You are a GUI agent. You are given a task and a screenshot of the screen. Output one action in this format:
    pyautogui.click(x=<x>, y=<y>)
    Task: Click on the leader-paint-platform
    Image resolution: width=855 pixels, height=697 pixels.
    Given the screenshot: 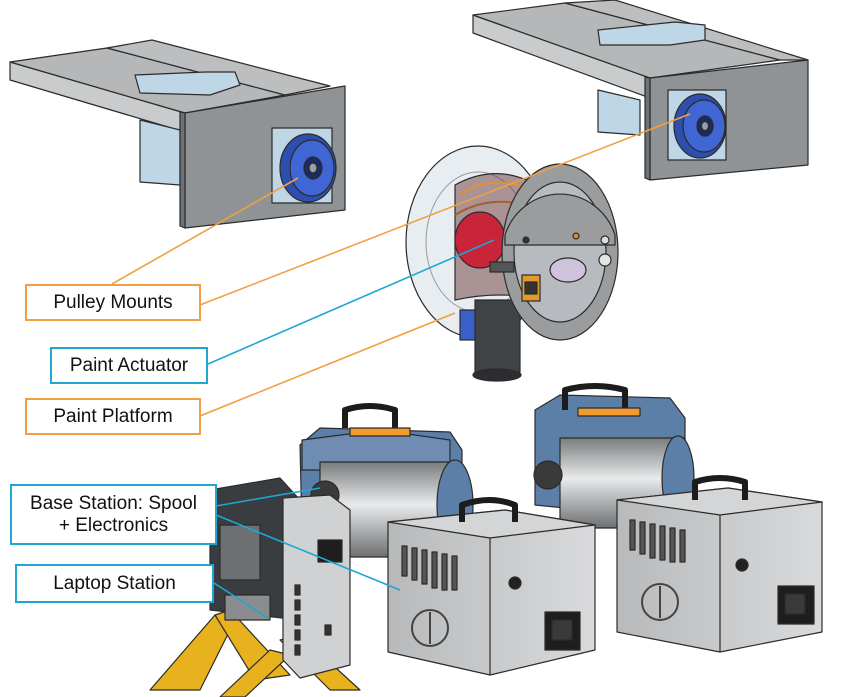 What is the action you would take?
    pyautogui.click(x=327, y=364)
    